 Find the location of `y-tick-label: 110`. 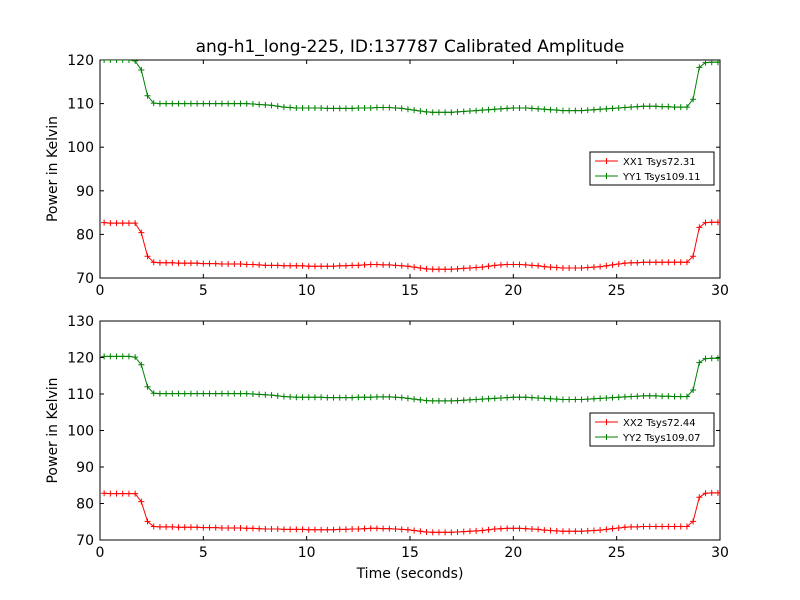

y-tick-label: 110 is located at coordinates (80, 395).